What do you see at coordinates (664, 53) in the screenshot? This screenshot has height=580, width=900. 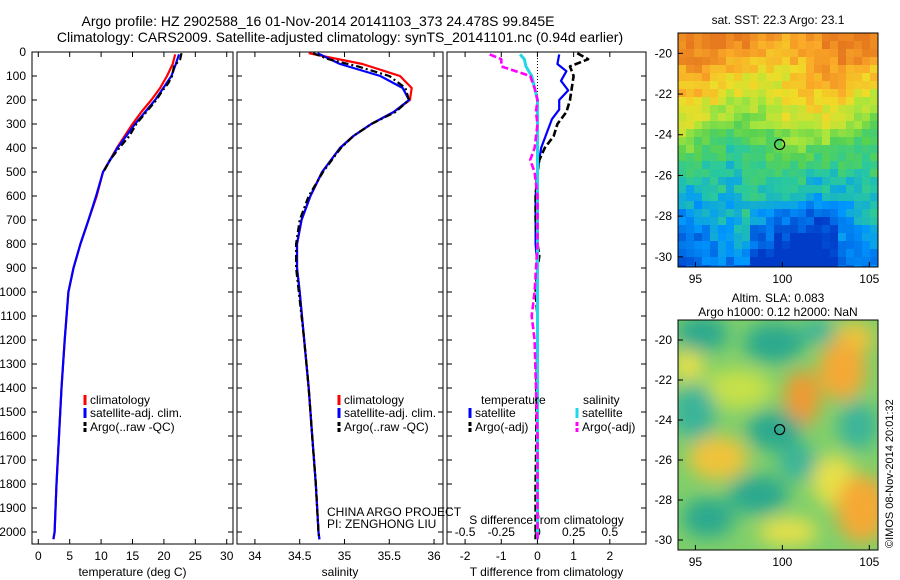 I see `y-tick-label: -20` at bounding box center [664, 53].